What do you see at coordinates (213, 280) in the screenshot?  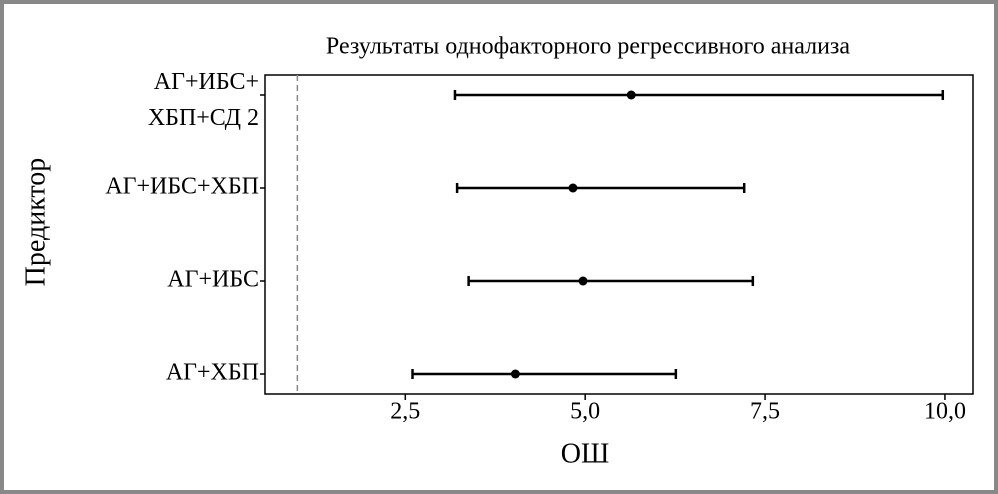 I see `y-tick-label: АГ+ИБС` at bounding box center [213, 280].